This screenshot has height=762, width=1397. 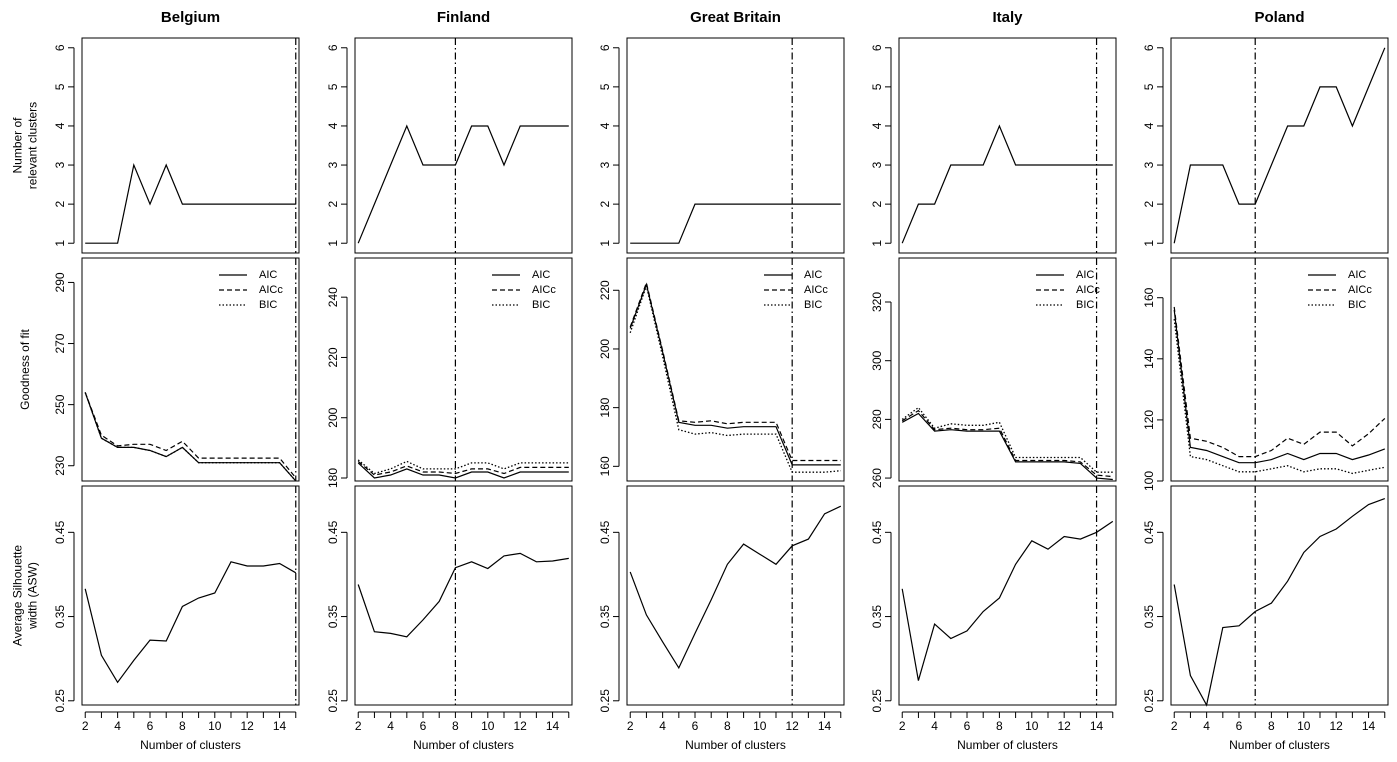 What do you see at coordinates (190, 17) in the screenshot?
I see `belgium-title: Belgium` at bounding box center [190, 17].